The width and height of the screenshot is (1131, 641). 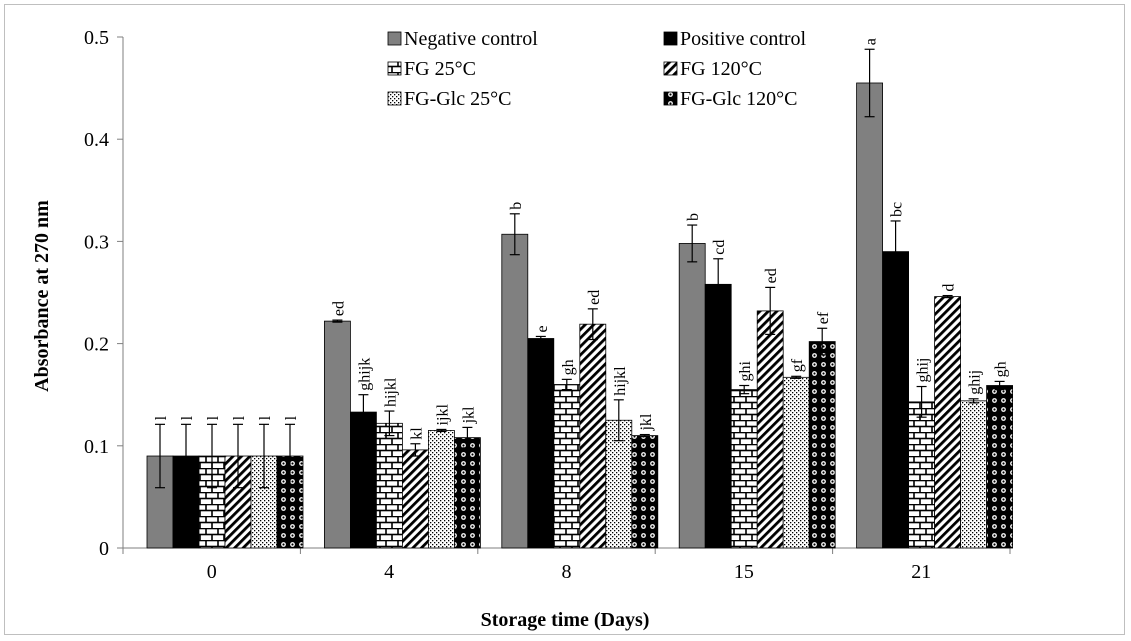 I want to click on significance-letter: ef, so click(x=823, y=317).